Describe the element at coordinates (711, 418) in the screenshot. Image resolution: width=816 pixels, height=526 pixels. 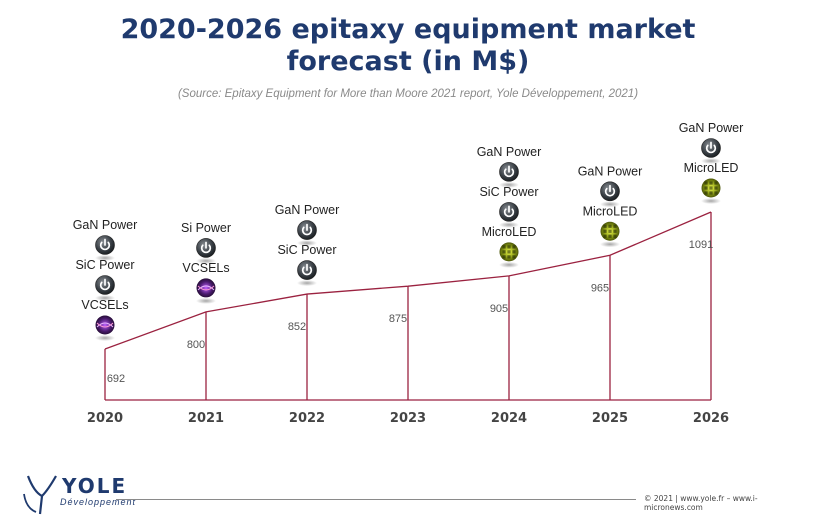
I see `x-tick-2026: 2026` at that location.